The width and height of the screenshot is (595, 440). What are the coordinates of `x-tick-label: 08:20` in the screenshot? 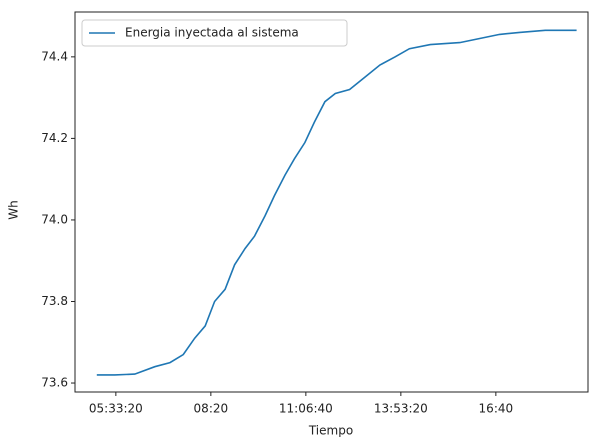 It's located at (211, 409).